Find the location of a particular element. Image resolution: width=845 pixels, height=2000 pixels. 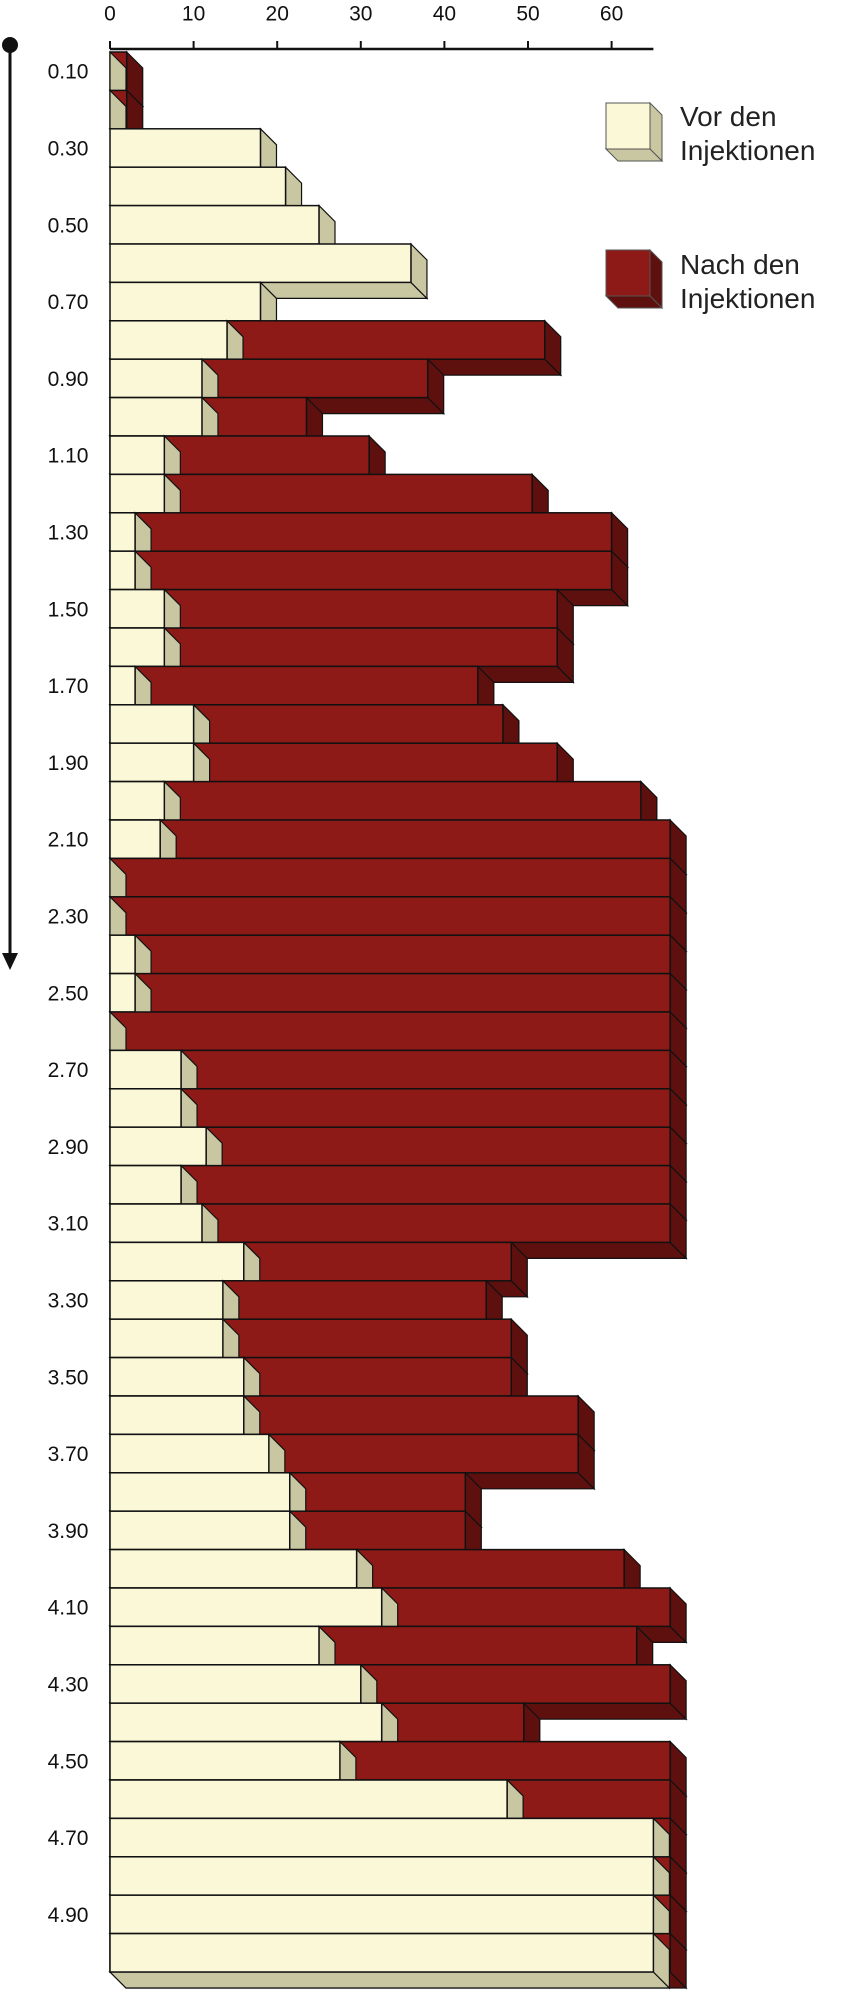

legend-boxes is located at coordinates (634, 205).